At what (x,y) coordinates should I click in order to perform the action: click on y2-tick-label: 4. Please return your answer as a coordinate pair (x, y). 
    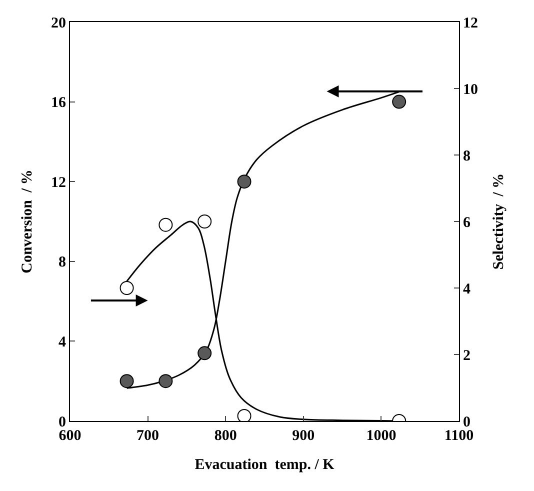
    Looking at the image, I should click on (467, 289).